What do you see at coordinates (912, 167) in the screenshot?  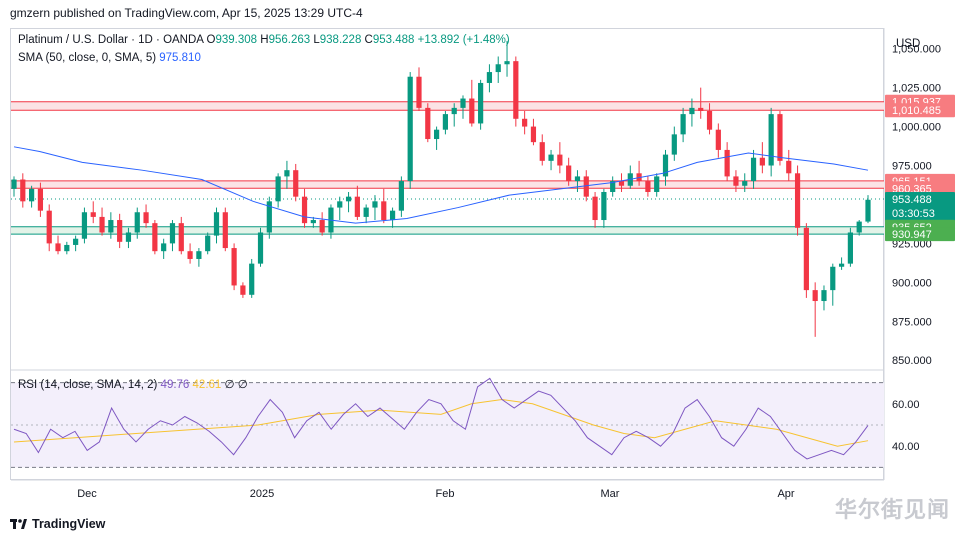 I see `price-tick-label: 975.000` at bounding box center [912, 167].